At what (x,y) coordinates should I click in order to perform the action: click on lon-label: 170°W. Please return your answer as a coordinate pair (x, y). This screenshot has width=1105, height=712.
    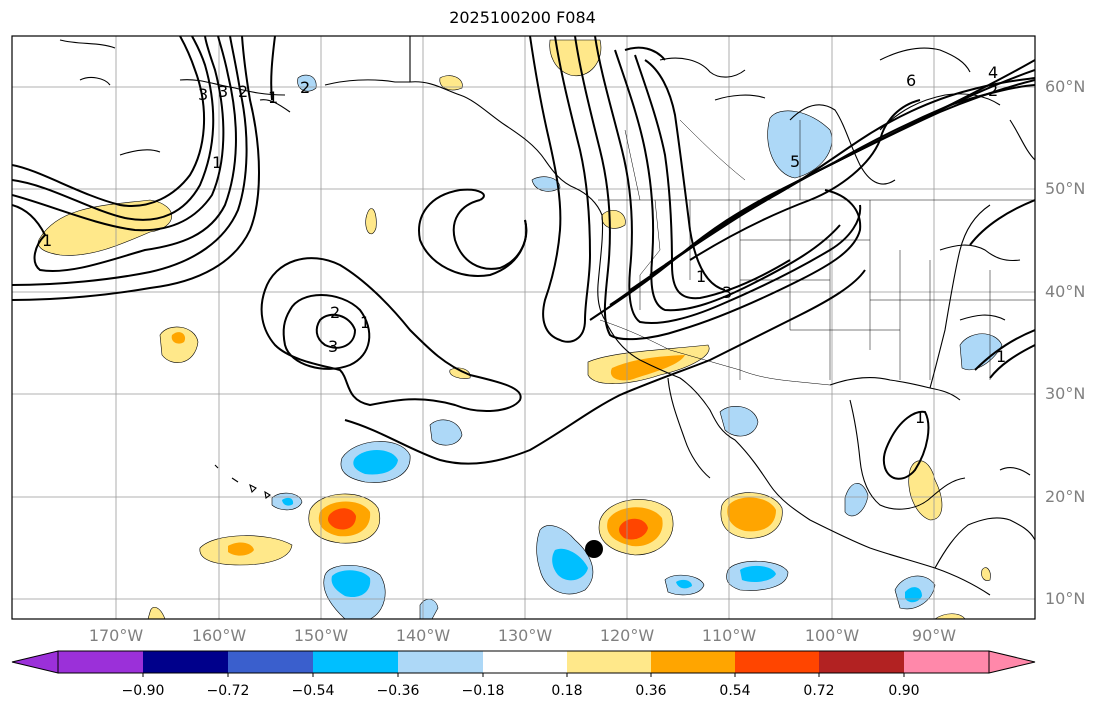
    Looking at the image, I should click on (116, 635).